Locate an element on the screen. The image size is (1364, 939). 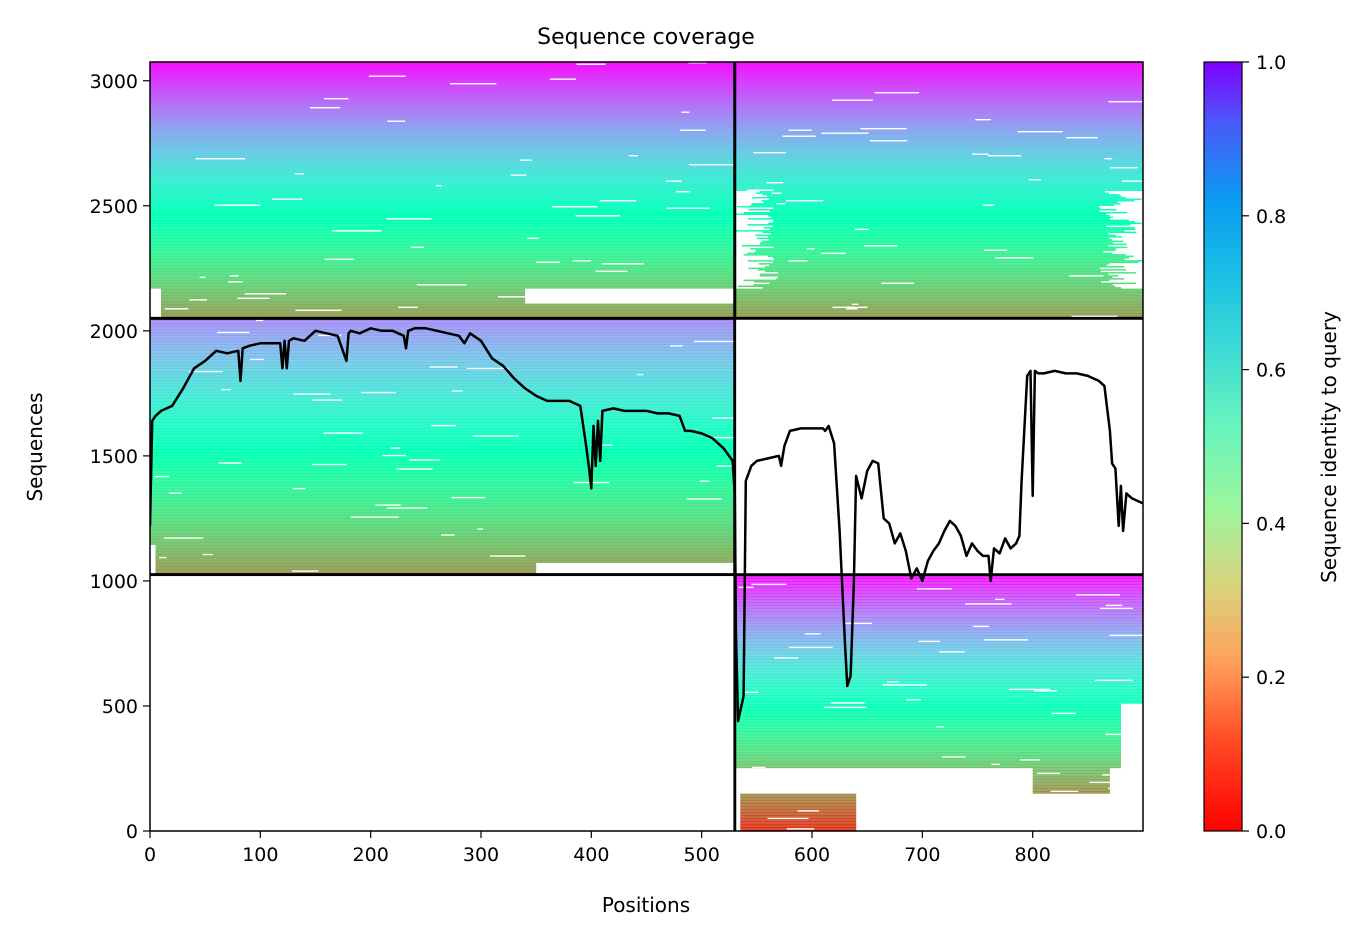
y-tick-label: 1500 is located at coordinates (114, 457).